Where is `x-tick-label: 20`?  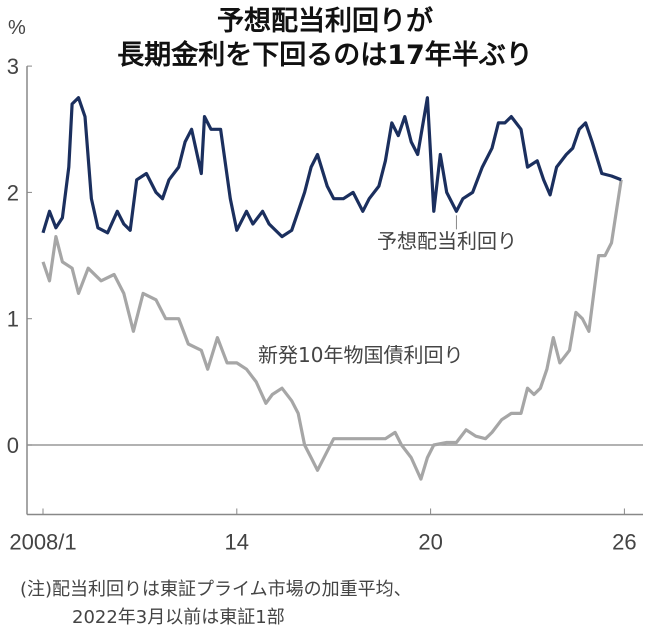 x-tick-label: 20 is located at coordinates (430, 541).